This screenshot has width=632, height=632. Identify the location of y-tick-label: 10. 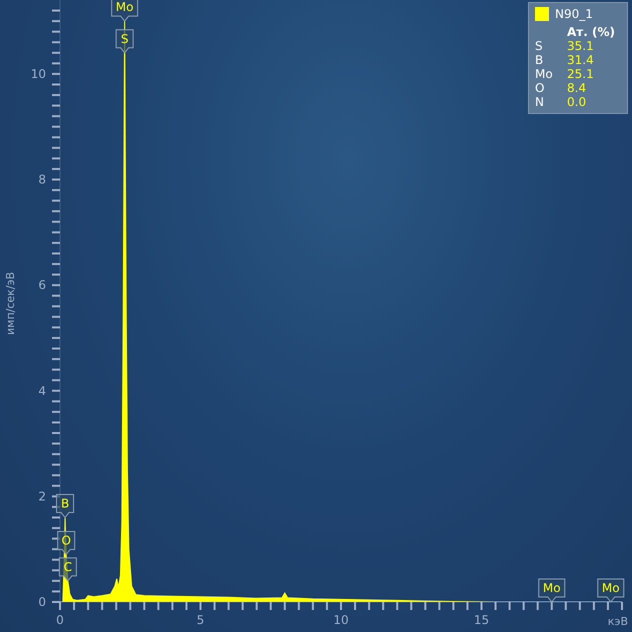
(38, 73).